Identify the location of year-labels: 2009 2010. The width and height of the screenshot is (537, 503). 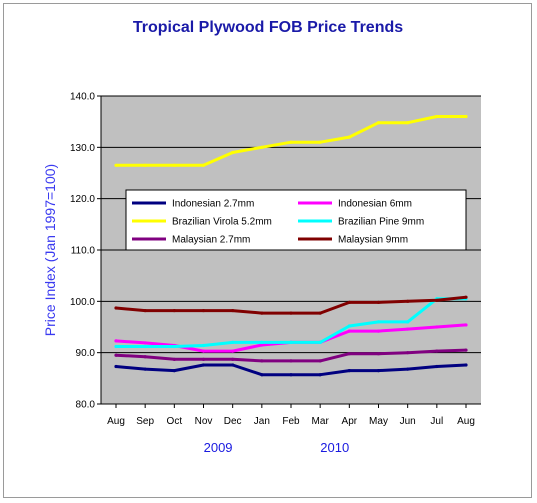
(277, 447).